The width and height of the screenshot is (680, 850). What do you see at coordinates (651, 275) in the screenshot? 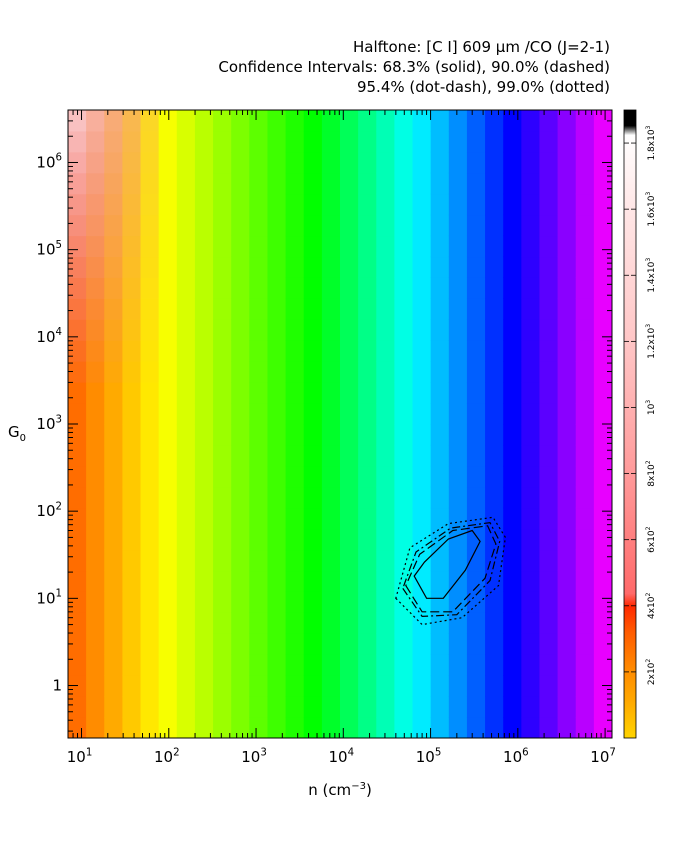
I see `colorbar-tick-label: 1.4x103` at bounding box center [651, 275].